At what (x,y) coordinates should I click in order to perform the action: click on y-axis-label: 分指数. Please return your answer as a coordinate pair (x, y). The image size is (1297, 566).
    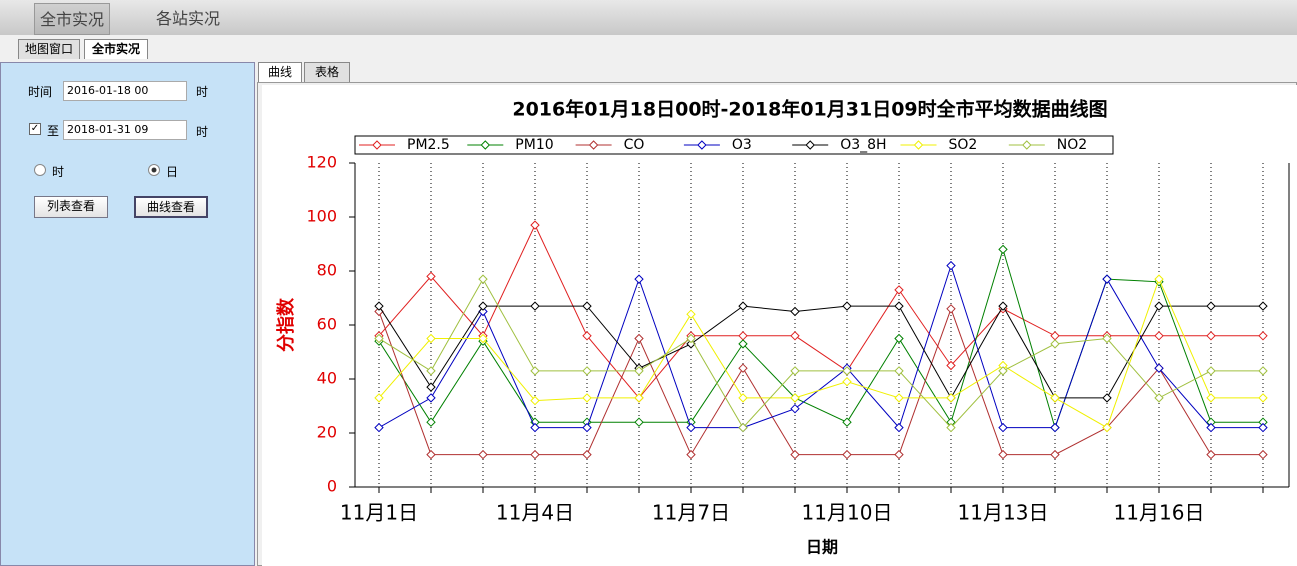
    Looking at the image, I should click on (286, 324).